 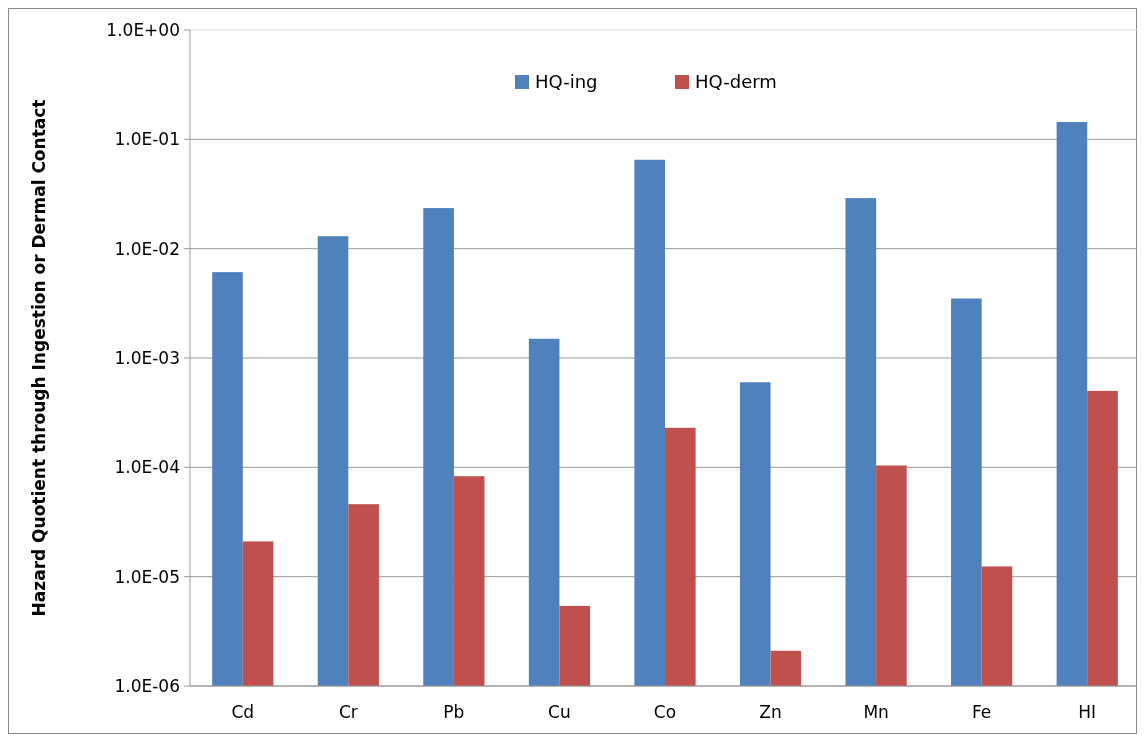 I want to click on x-tick-label: Cr, so click(x=348, y=712).